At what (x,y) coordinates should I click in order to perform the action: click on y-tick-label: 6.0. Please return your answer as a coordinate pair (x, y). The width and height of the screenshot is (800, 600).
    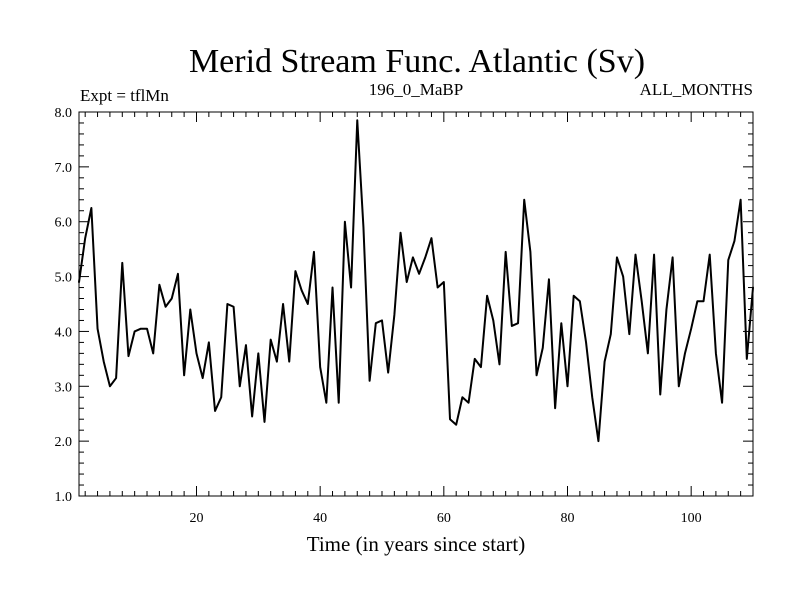
    Looking at the image, I should click on (64, 223).